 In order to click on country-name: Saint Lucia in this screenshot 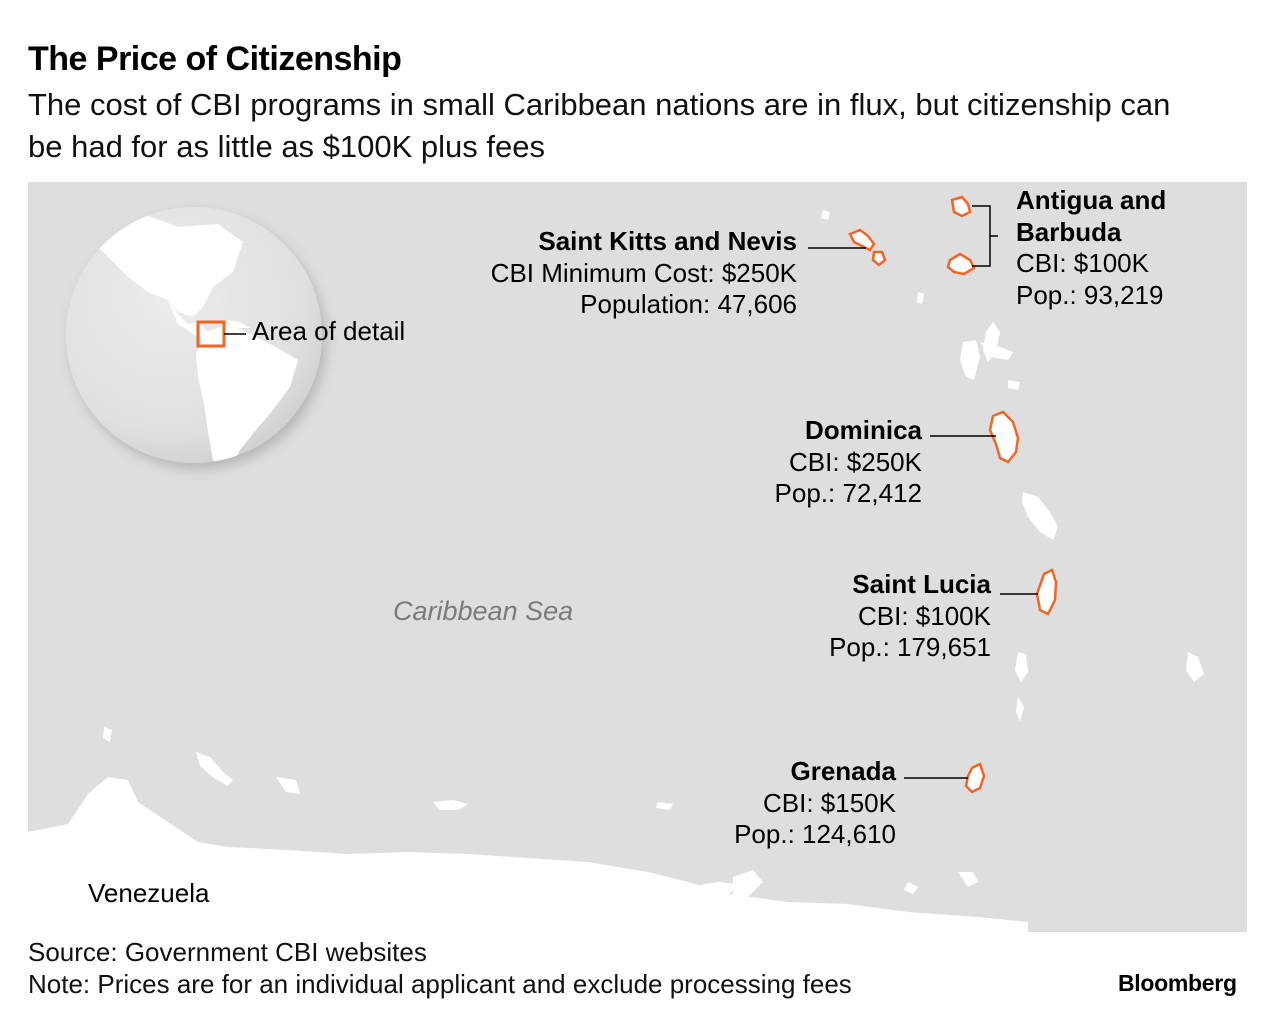, I will do `click(921, 584)`.